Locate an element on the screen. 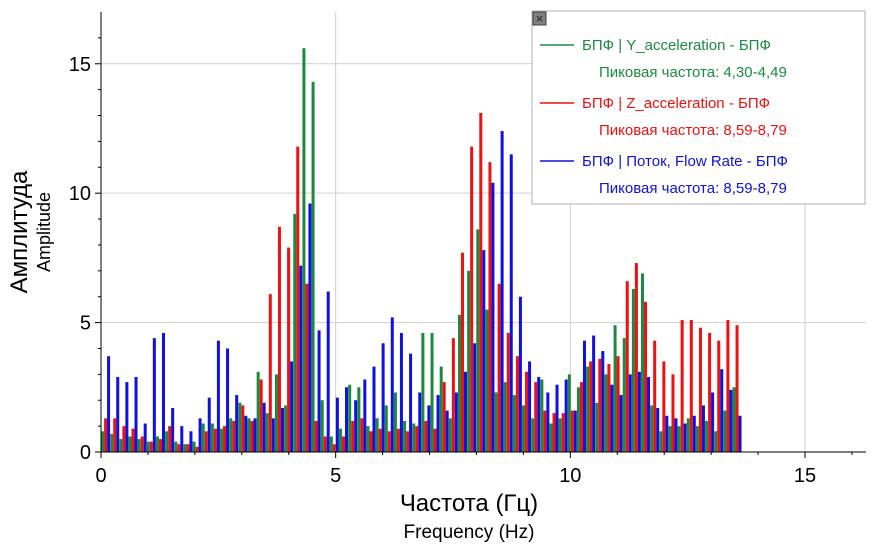 This screenshot has height=550, width=876. x-axis-label: Частота (Гц) is located at coordinates (469, 503).